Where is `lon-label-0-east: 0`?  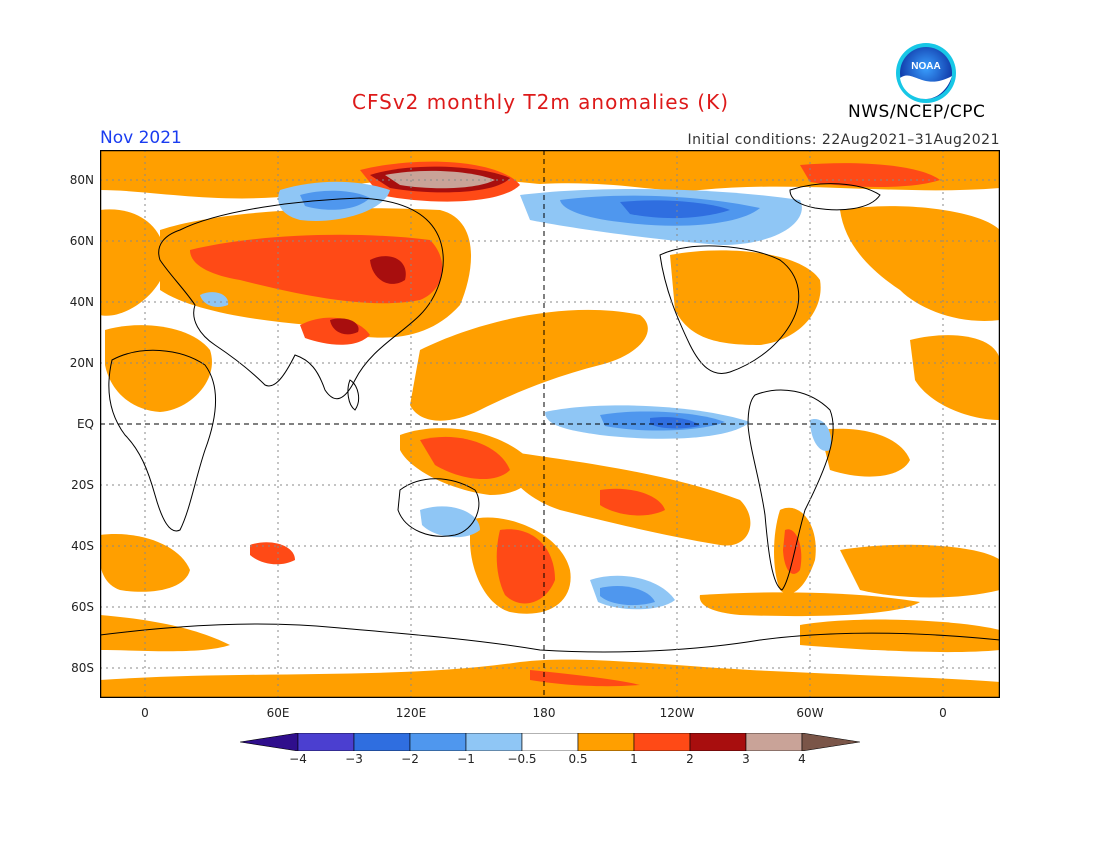 lon-label-0-east: 0 is located at coordinates (943, 713).